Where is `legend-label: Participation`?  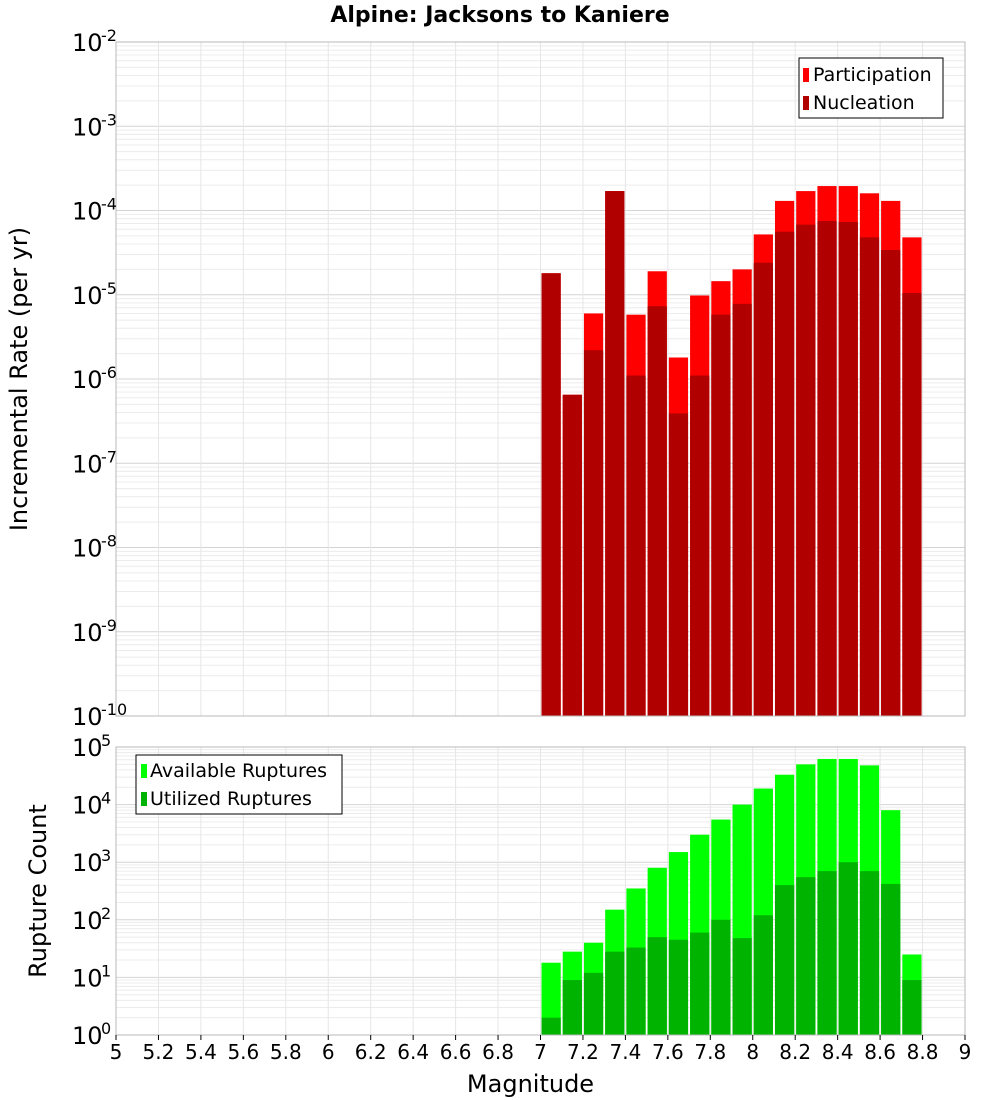 legend-label: Participation is located at coordinates (872, 75).